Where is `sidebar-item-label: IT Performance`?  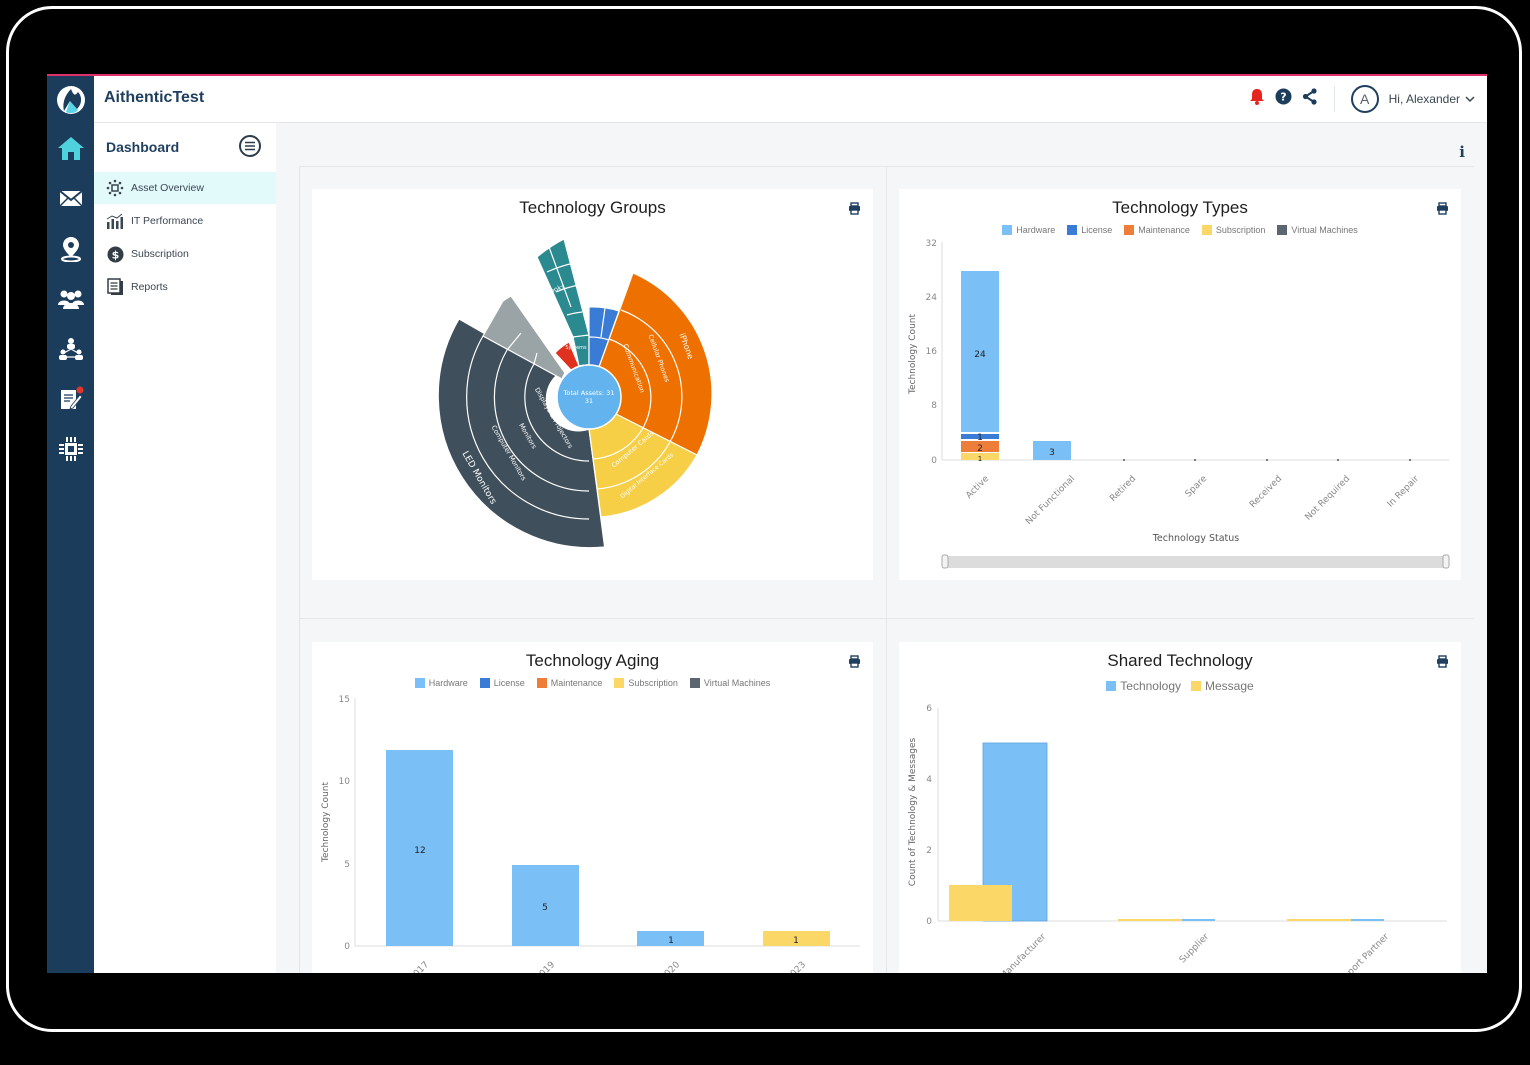
sidebar-item-label: IT Performance is located at coordinates (167, 221).